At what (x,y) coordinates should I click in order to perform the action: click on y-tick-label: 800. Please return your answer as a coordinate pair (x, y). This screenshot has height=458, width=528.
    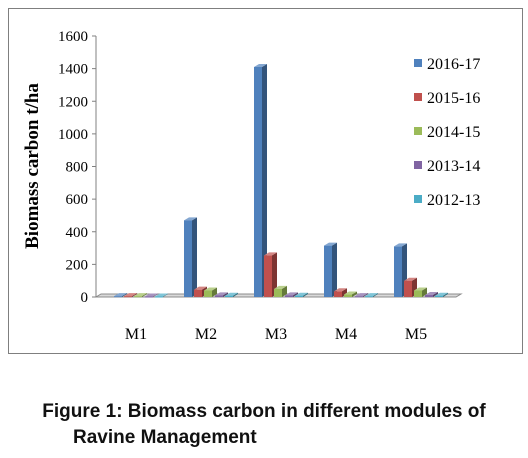
    Looking at the image, I should click on (77, 168).